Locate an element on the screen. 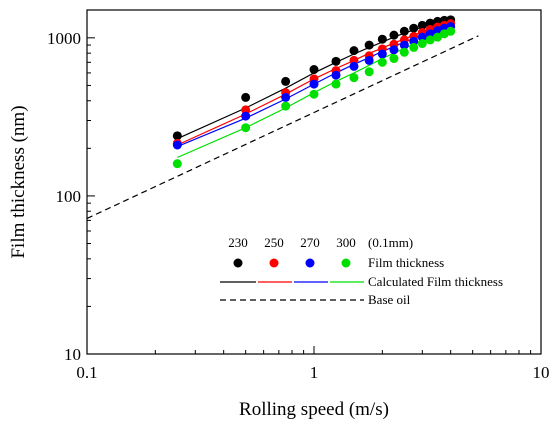 The image size is (550, 429). x-tick-label: 1 is located at coordinates (314, 372).